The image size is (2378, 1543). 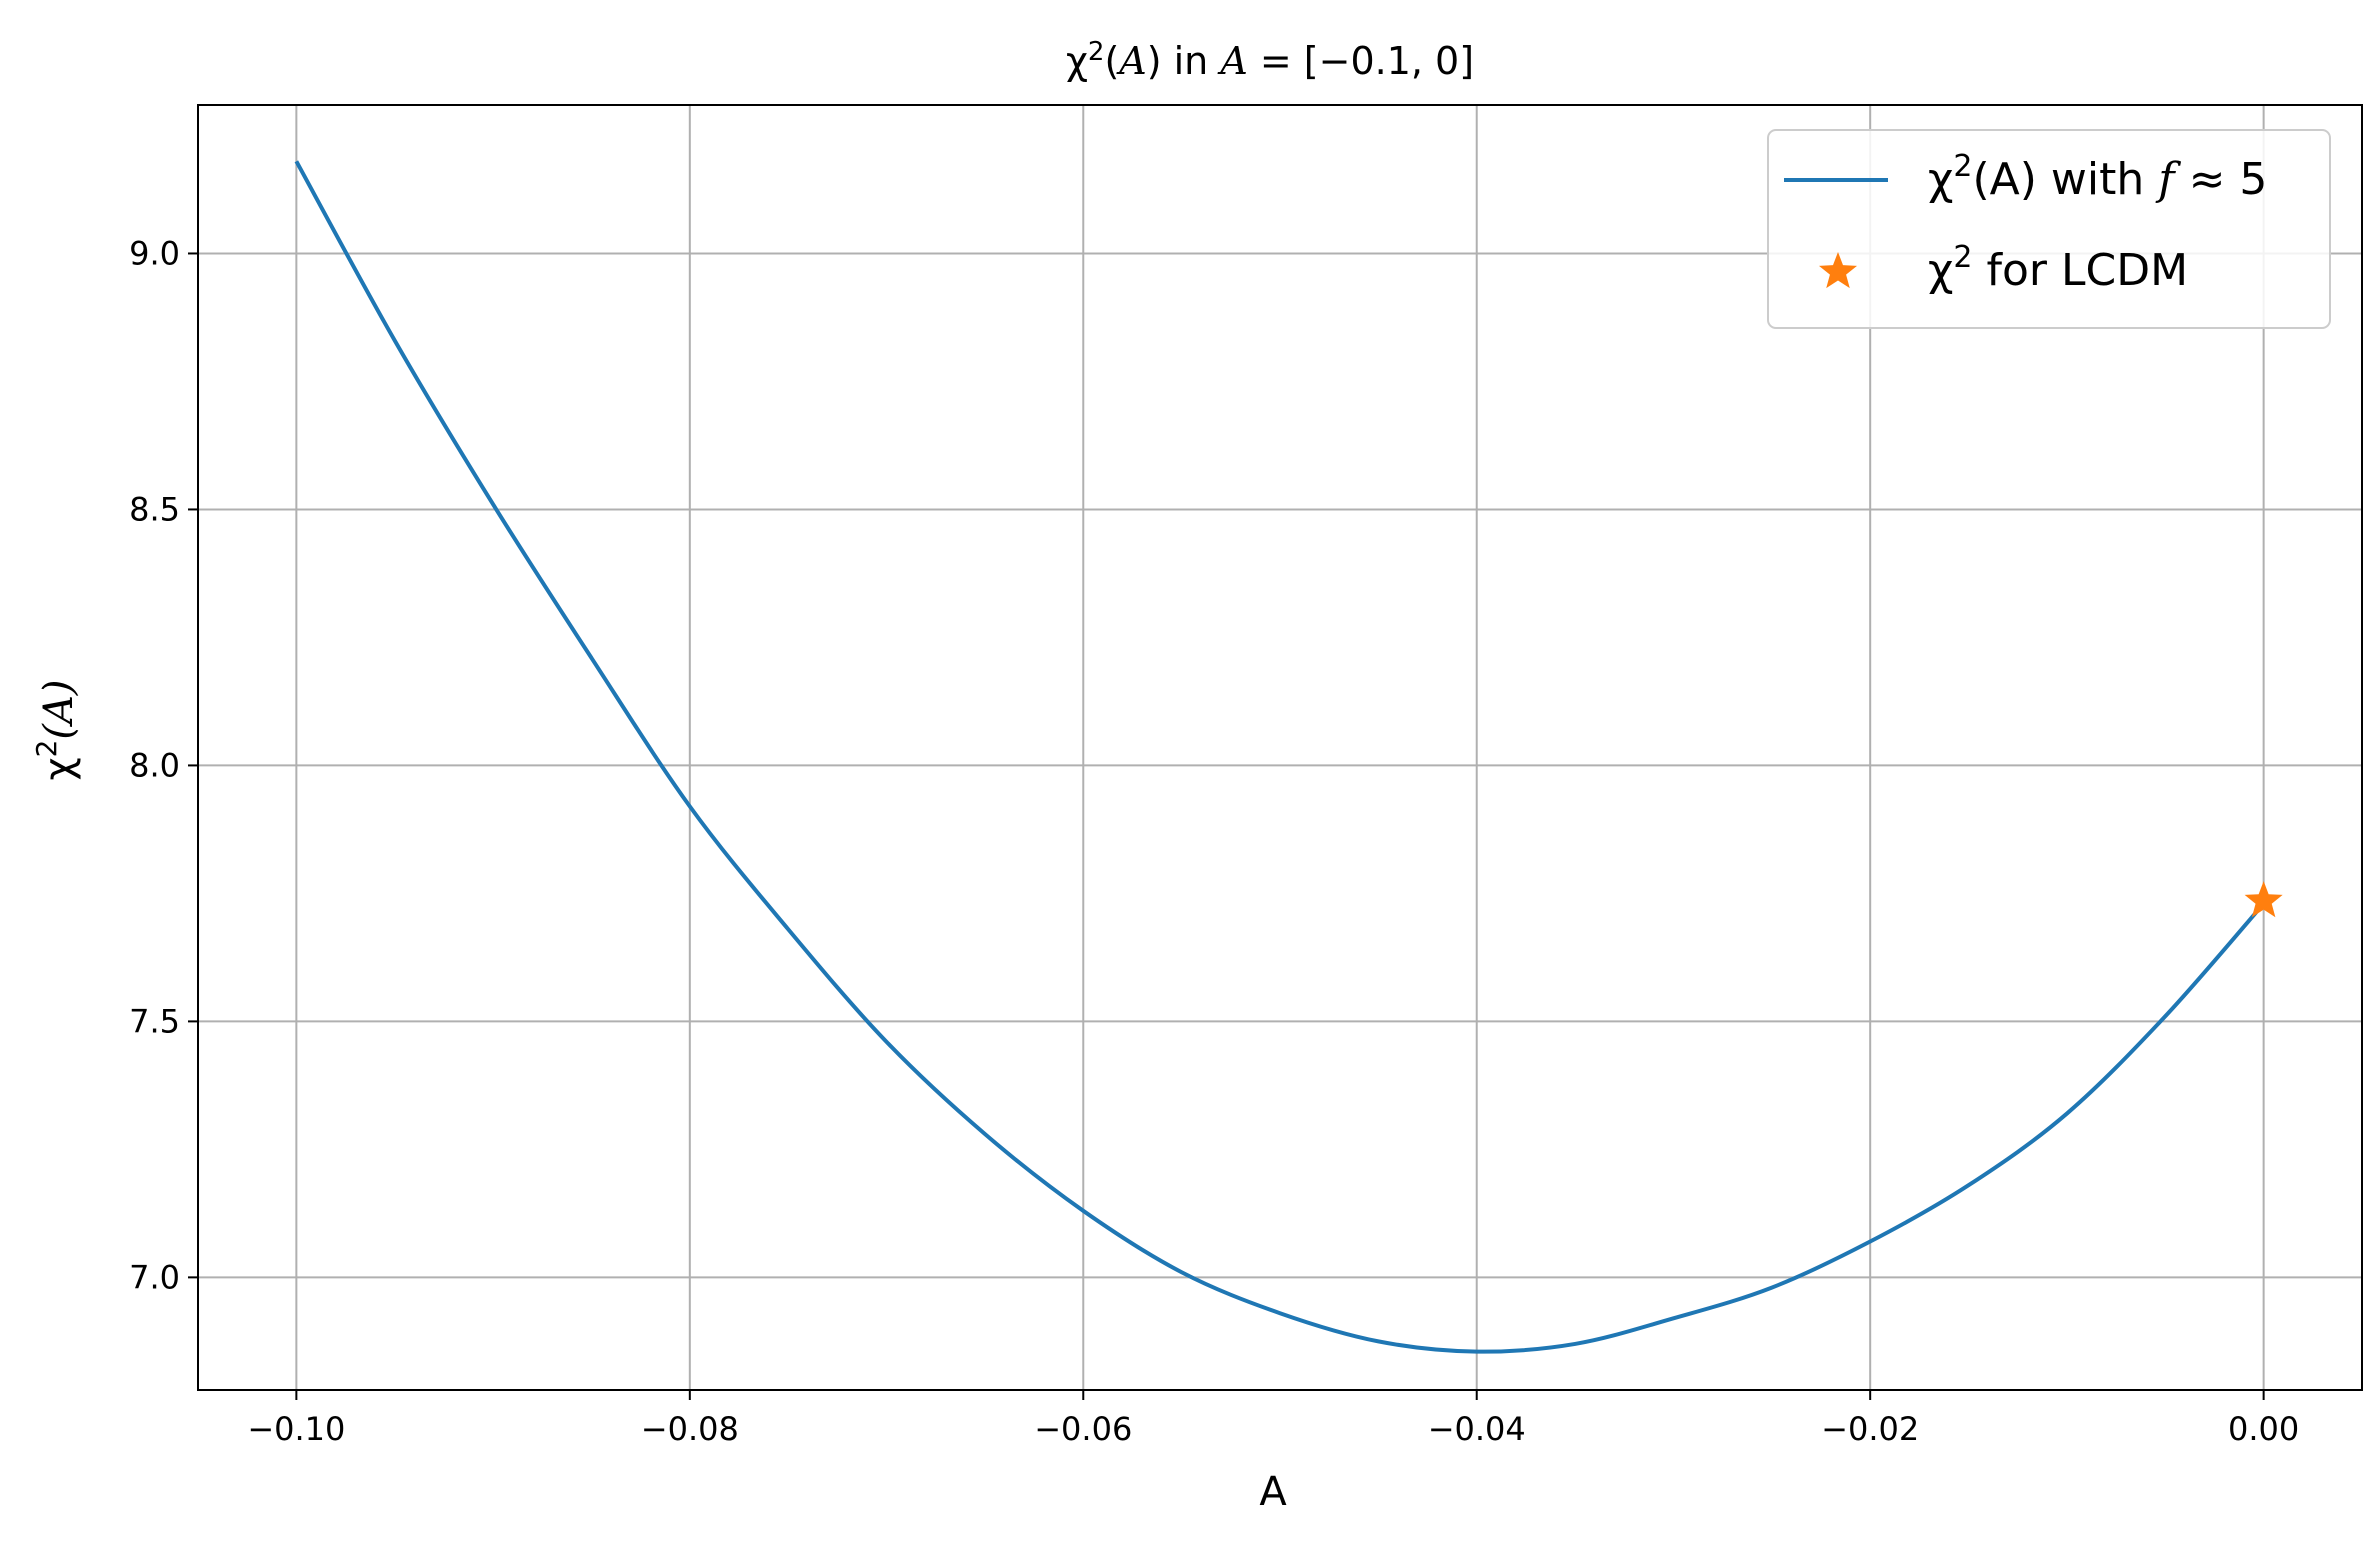 What do you see at coordinates (2097, 177) in the screenshot?
I see `legend-label-curve: χ2(A) with f ≈ 5` at bounding box center [2097, 177].